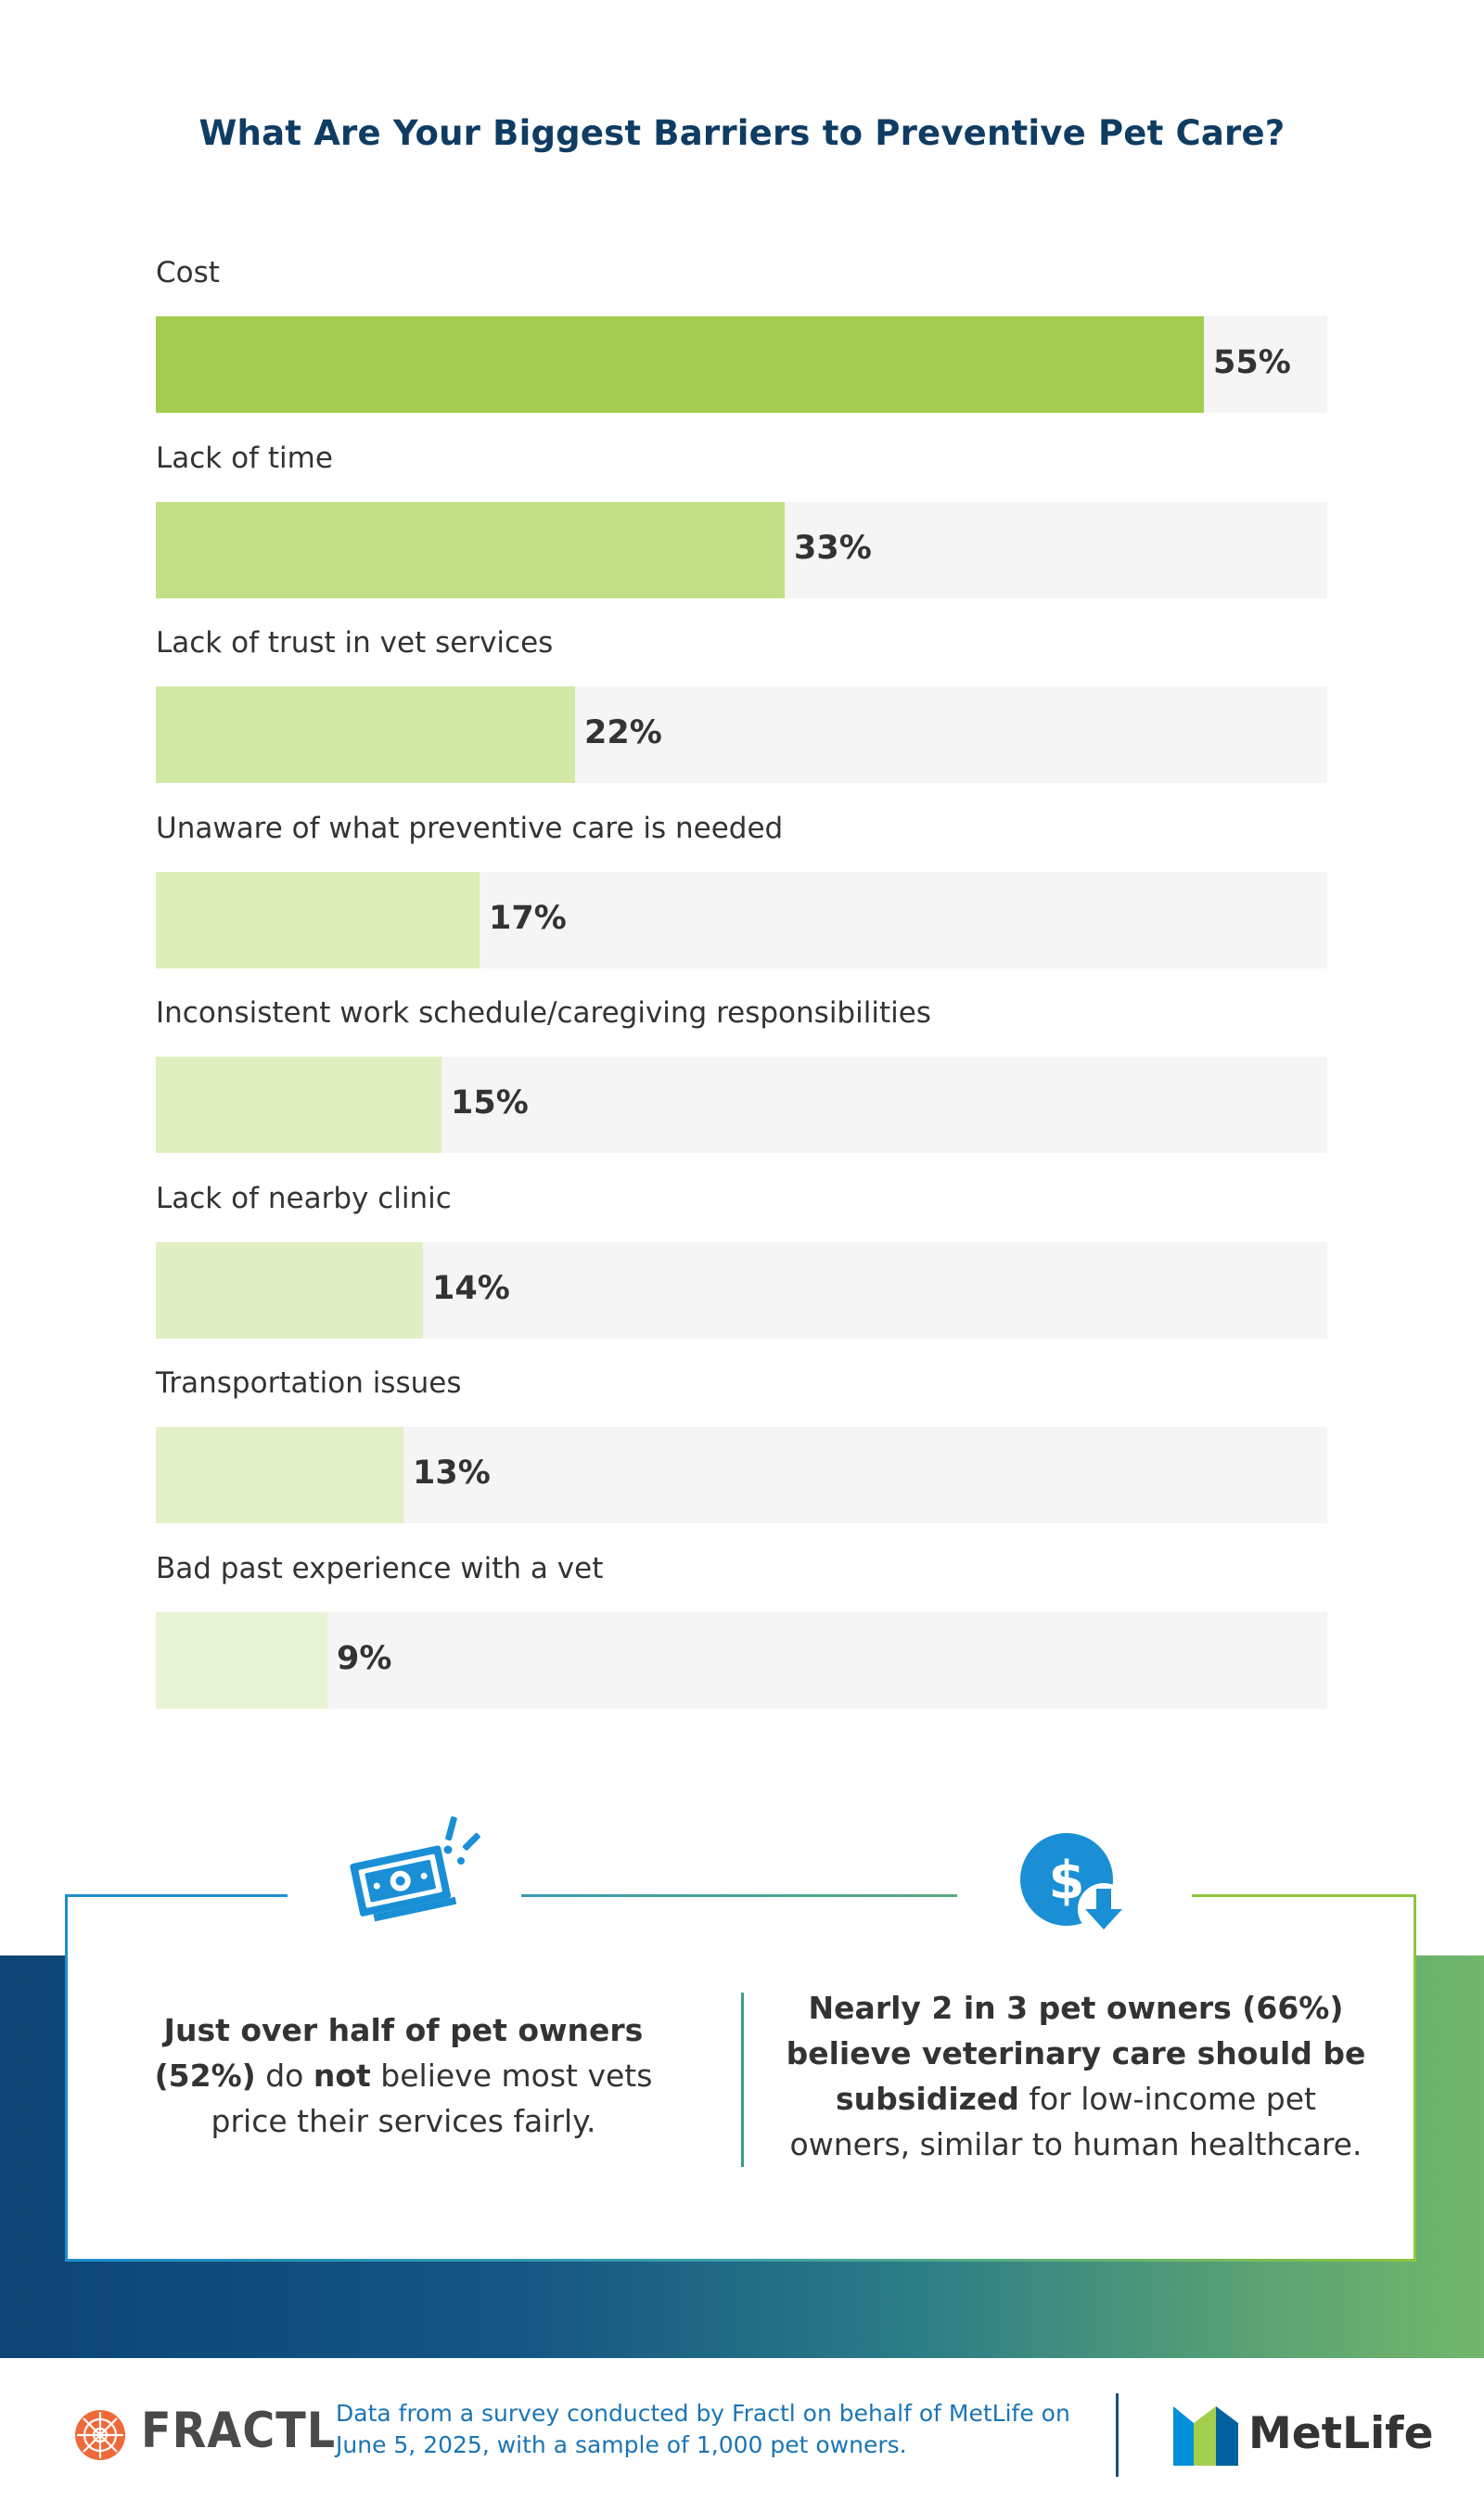 This screenshot has width=1484, height=2513. Describe the element at coordinates (176, 1895) in the screenshot. I see `card-top-line-left` at that location.